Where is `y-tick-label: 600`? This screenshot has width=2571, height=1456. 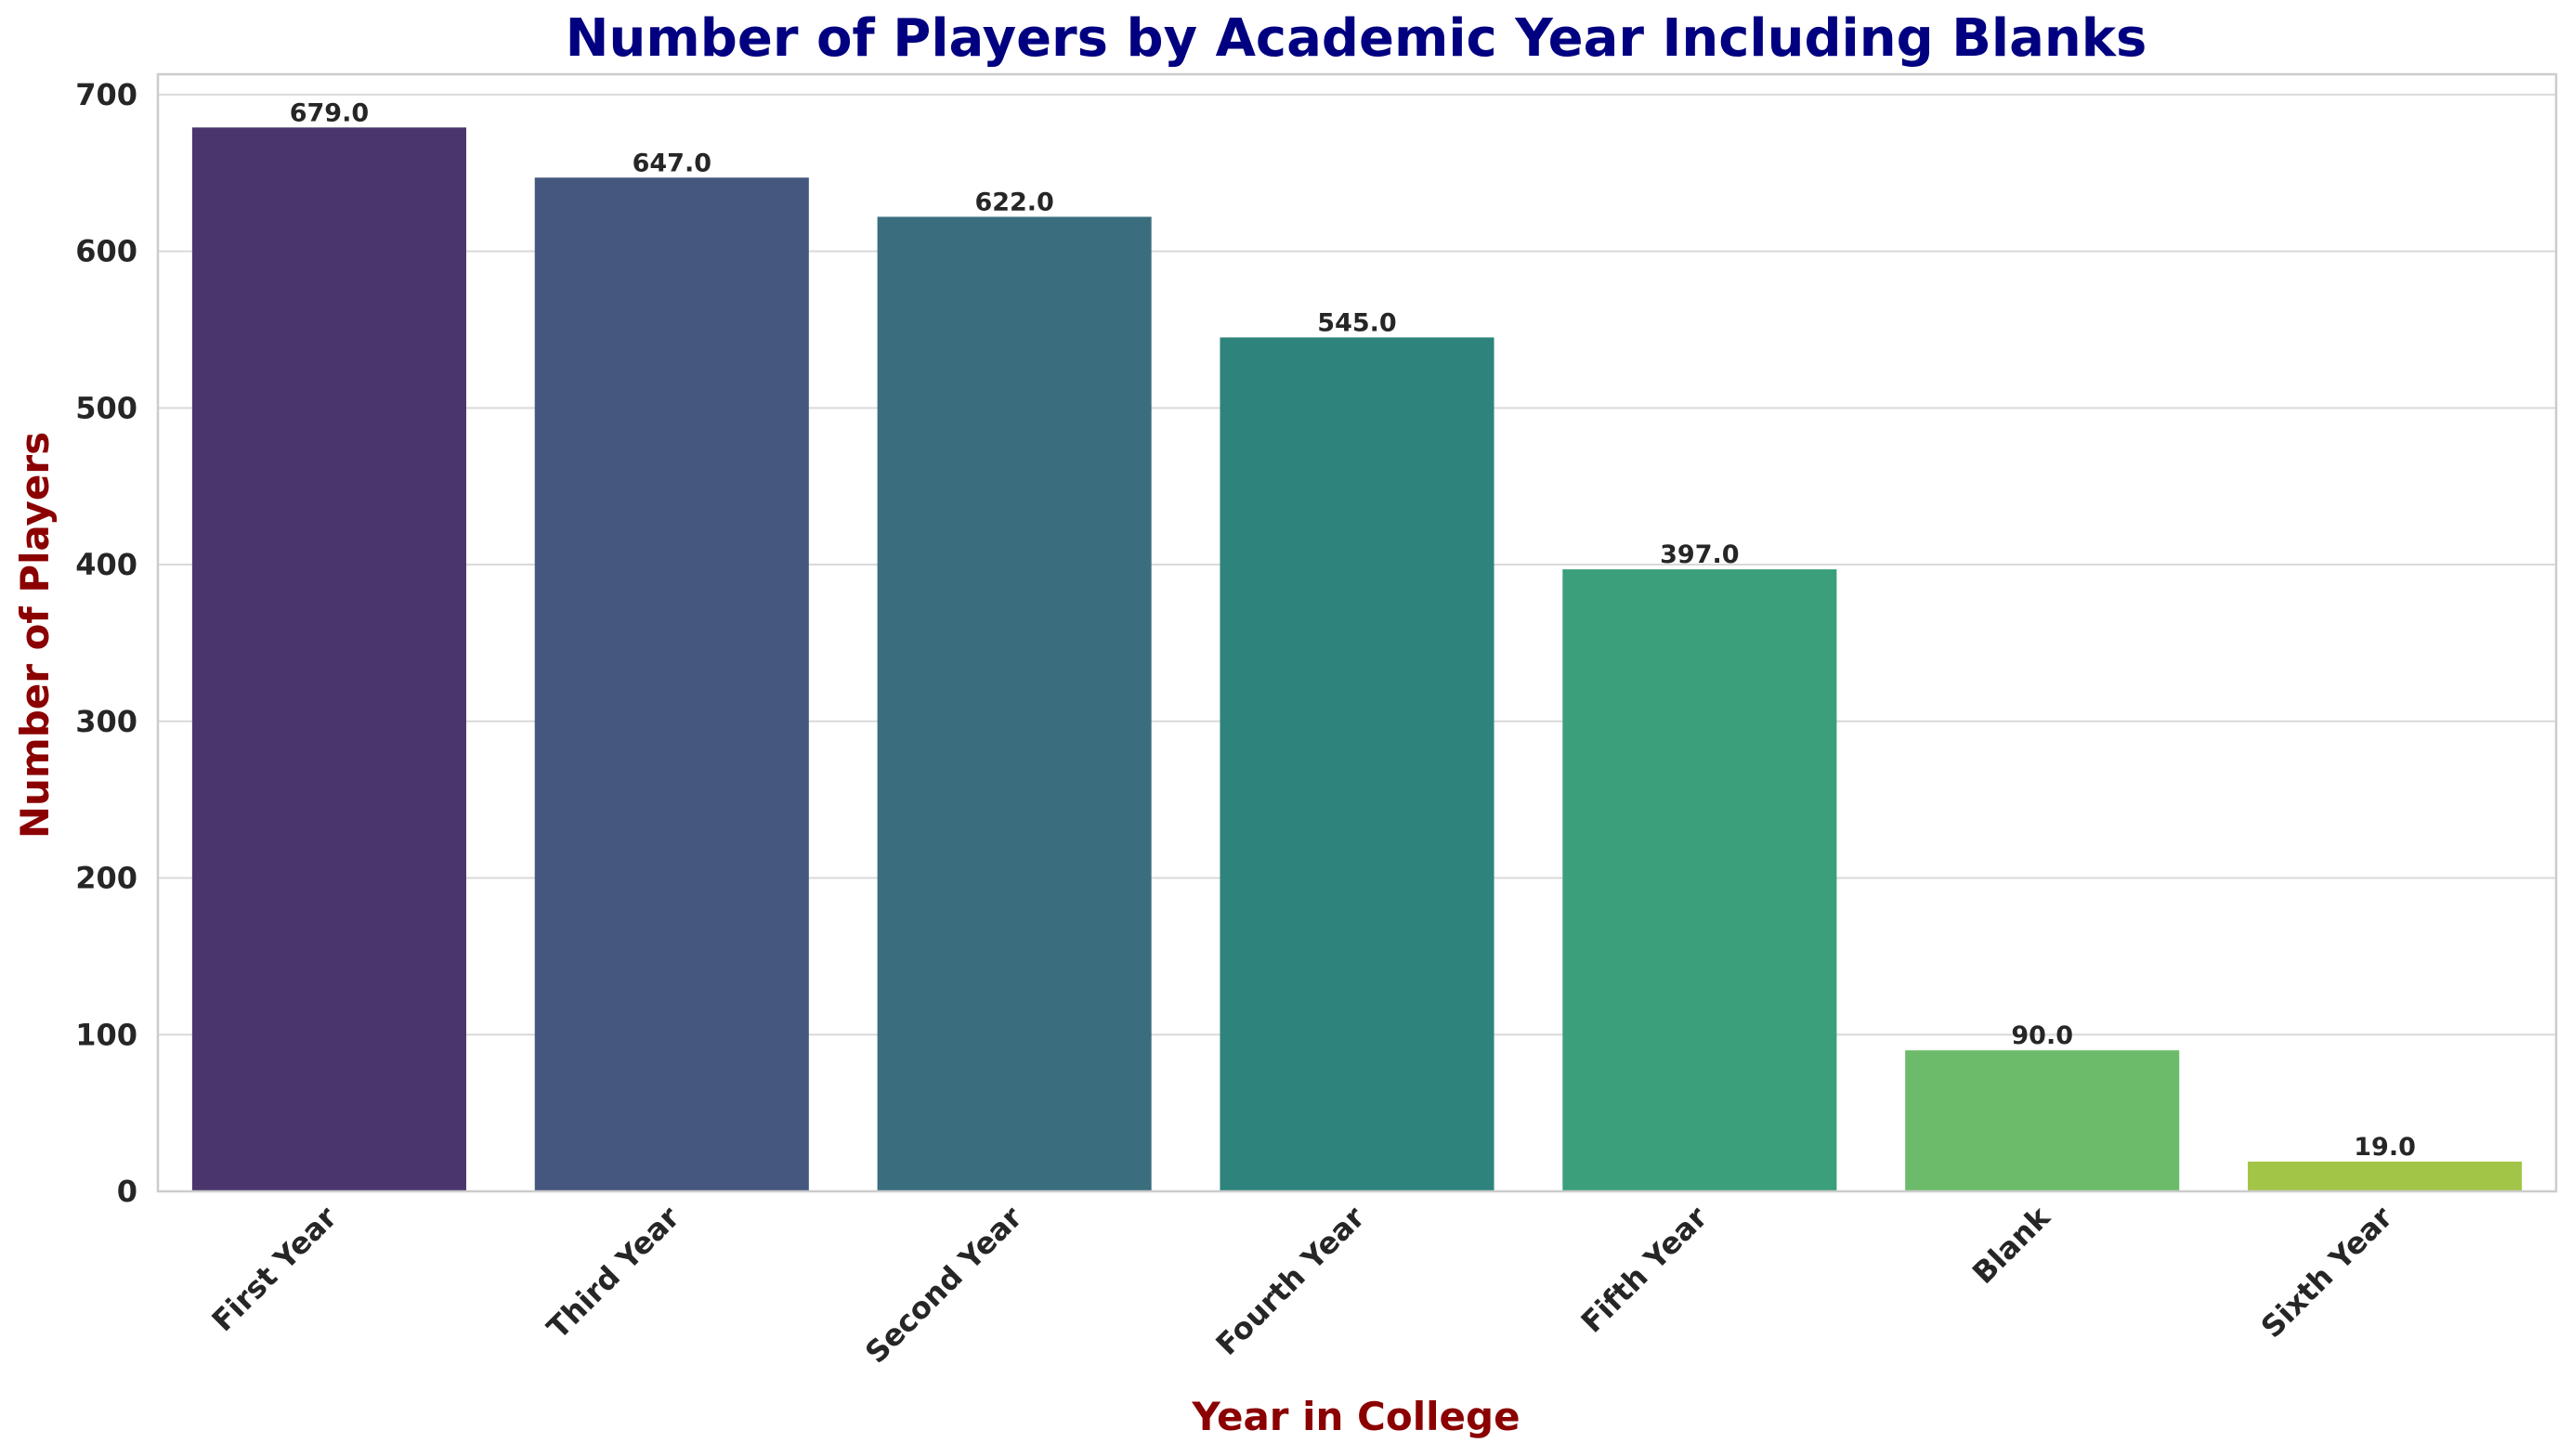 y-tick-label: 600 is located at coordinates (106, 251).